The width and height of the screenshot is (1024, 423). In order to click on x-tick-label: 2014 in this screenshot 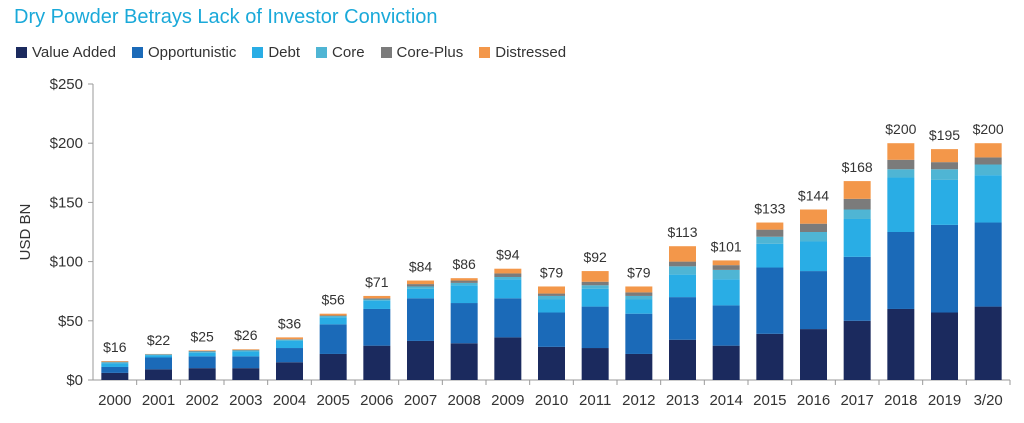, I will do `click(725, 400)`.